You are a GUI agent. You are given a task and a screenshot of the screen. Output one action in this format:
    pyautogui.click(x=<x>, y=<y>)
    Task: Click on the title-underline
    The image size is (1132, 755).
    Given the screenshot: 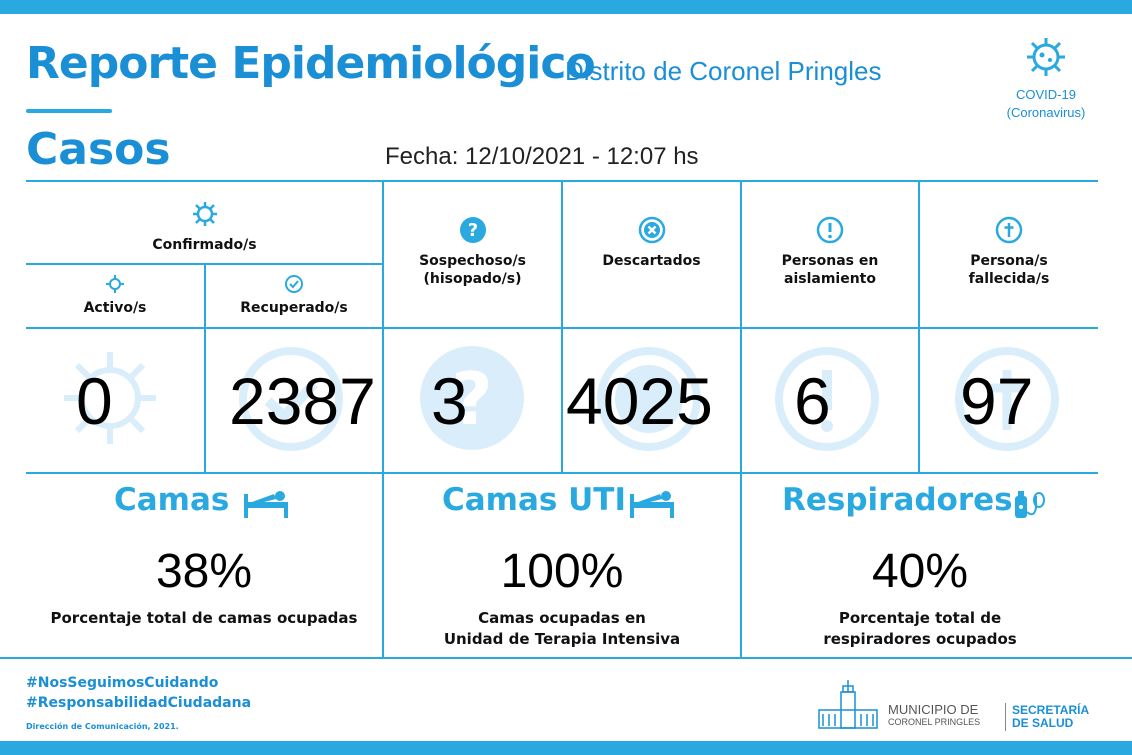 What is the action you would take?
    pyautogui.click(x=69, y=111)
    